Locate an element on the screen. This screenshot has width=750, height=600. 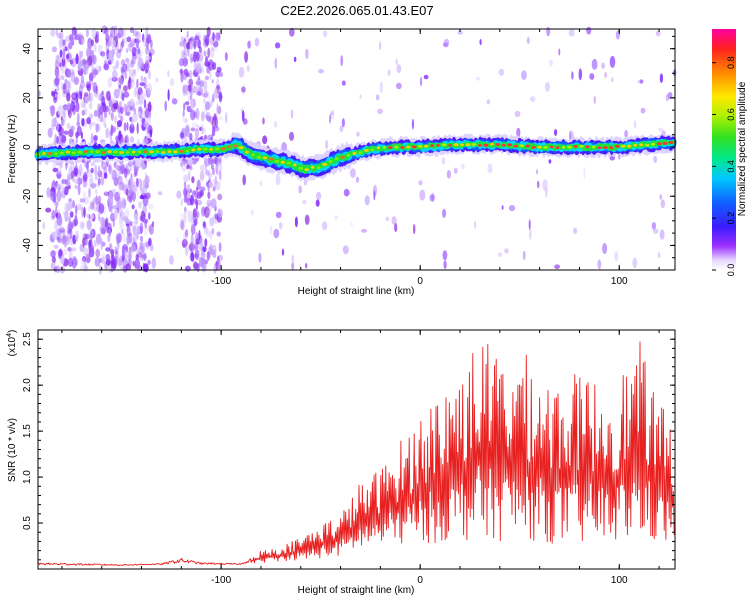
svg-text: (x104) is located at coordinates (12, 343).